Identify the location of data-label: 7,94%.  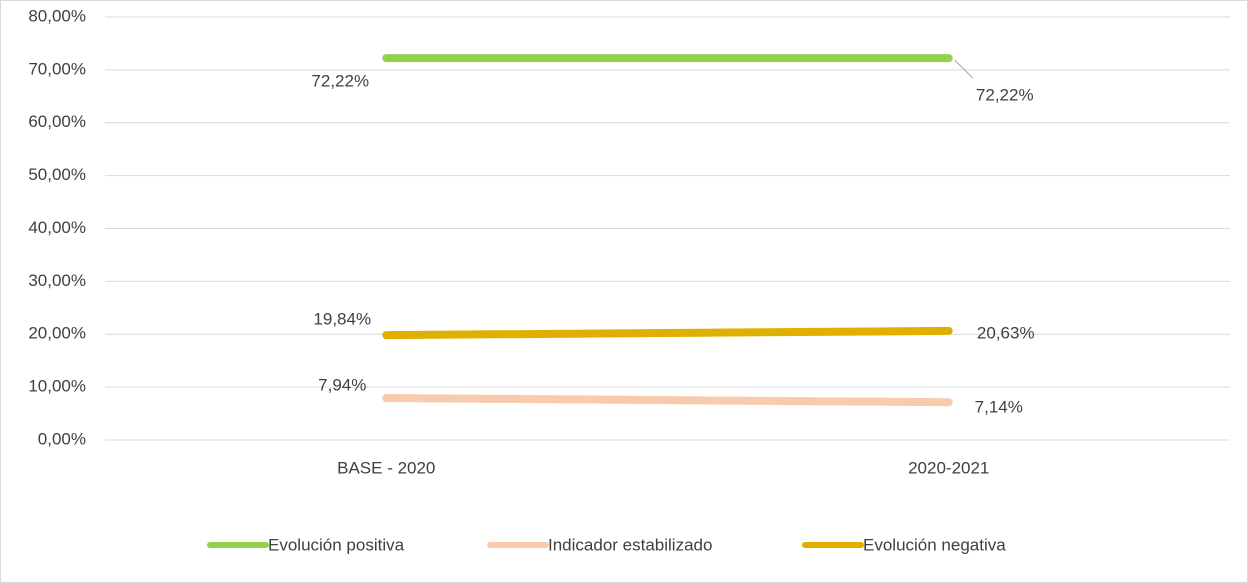
(342, 385).